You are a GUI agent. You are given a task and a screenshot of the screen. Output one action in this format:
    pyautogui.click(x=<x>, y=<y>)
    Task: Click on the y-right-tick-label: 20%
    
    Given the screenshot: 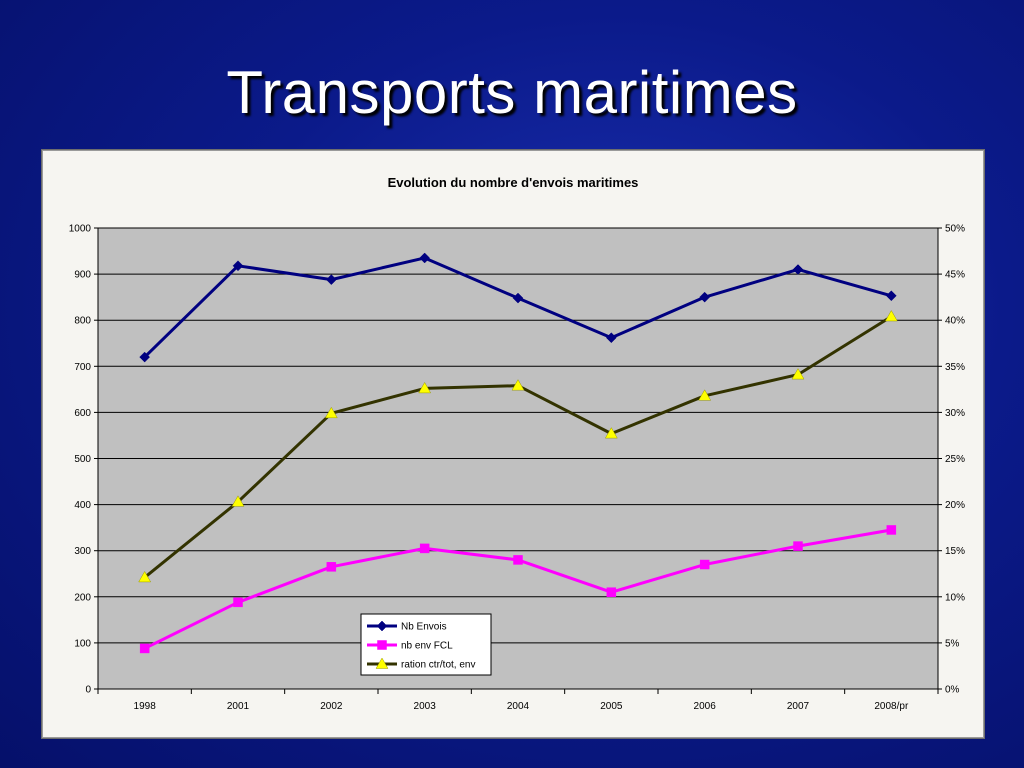 What is the action you would take?
    pyautogui.click(x=955, y=505)
    